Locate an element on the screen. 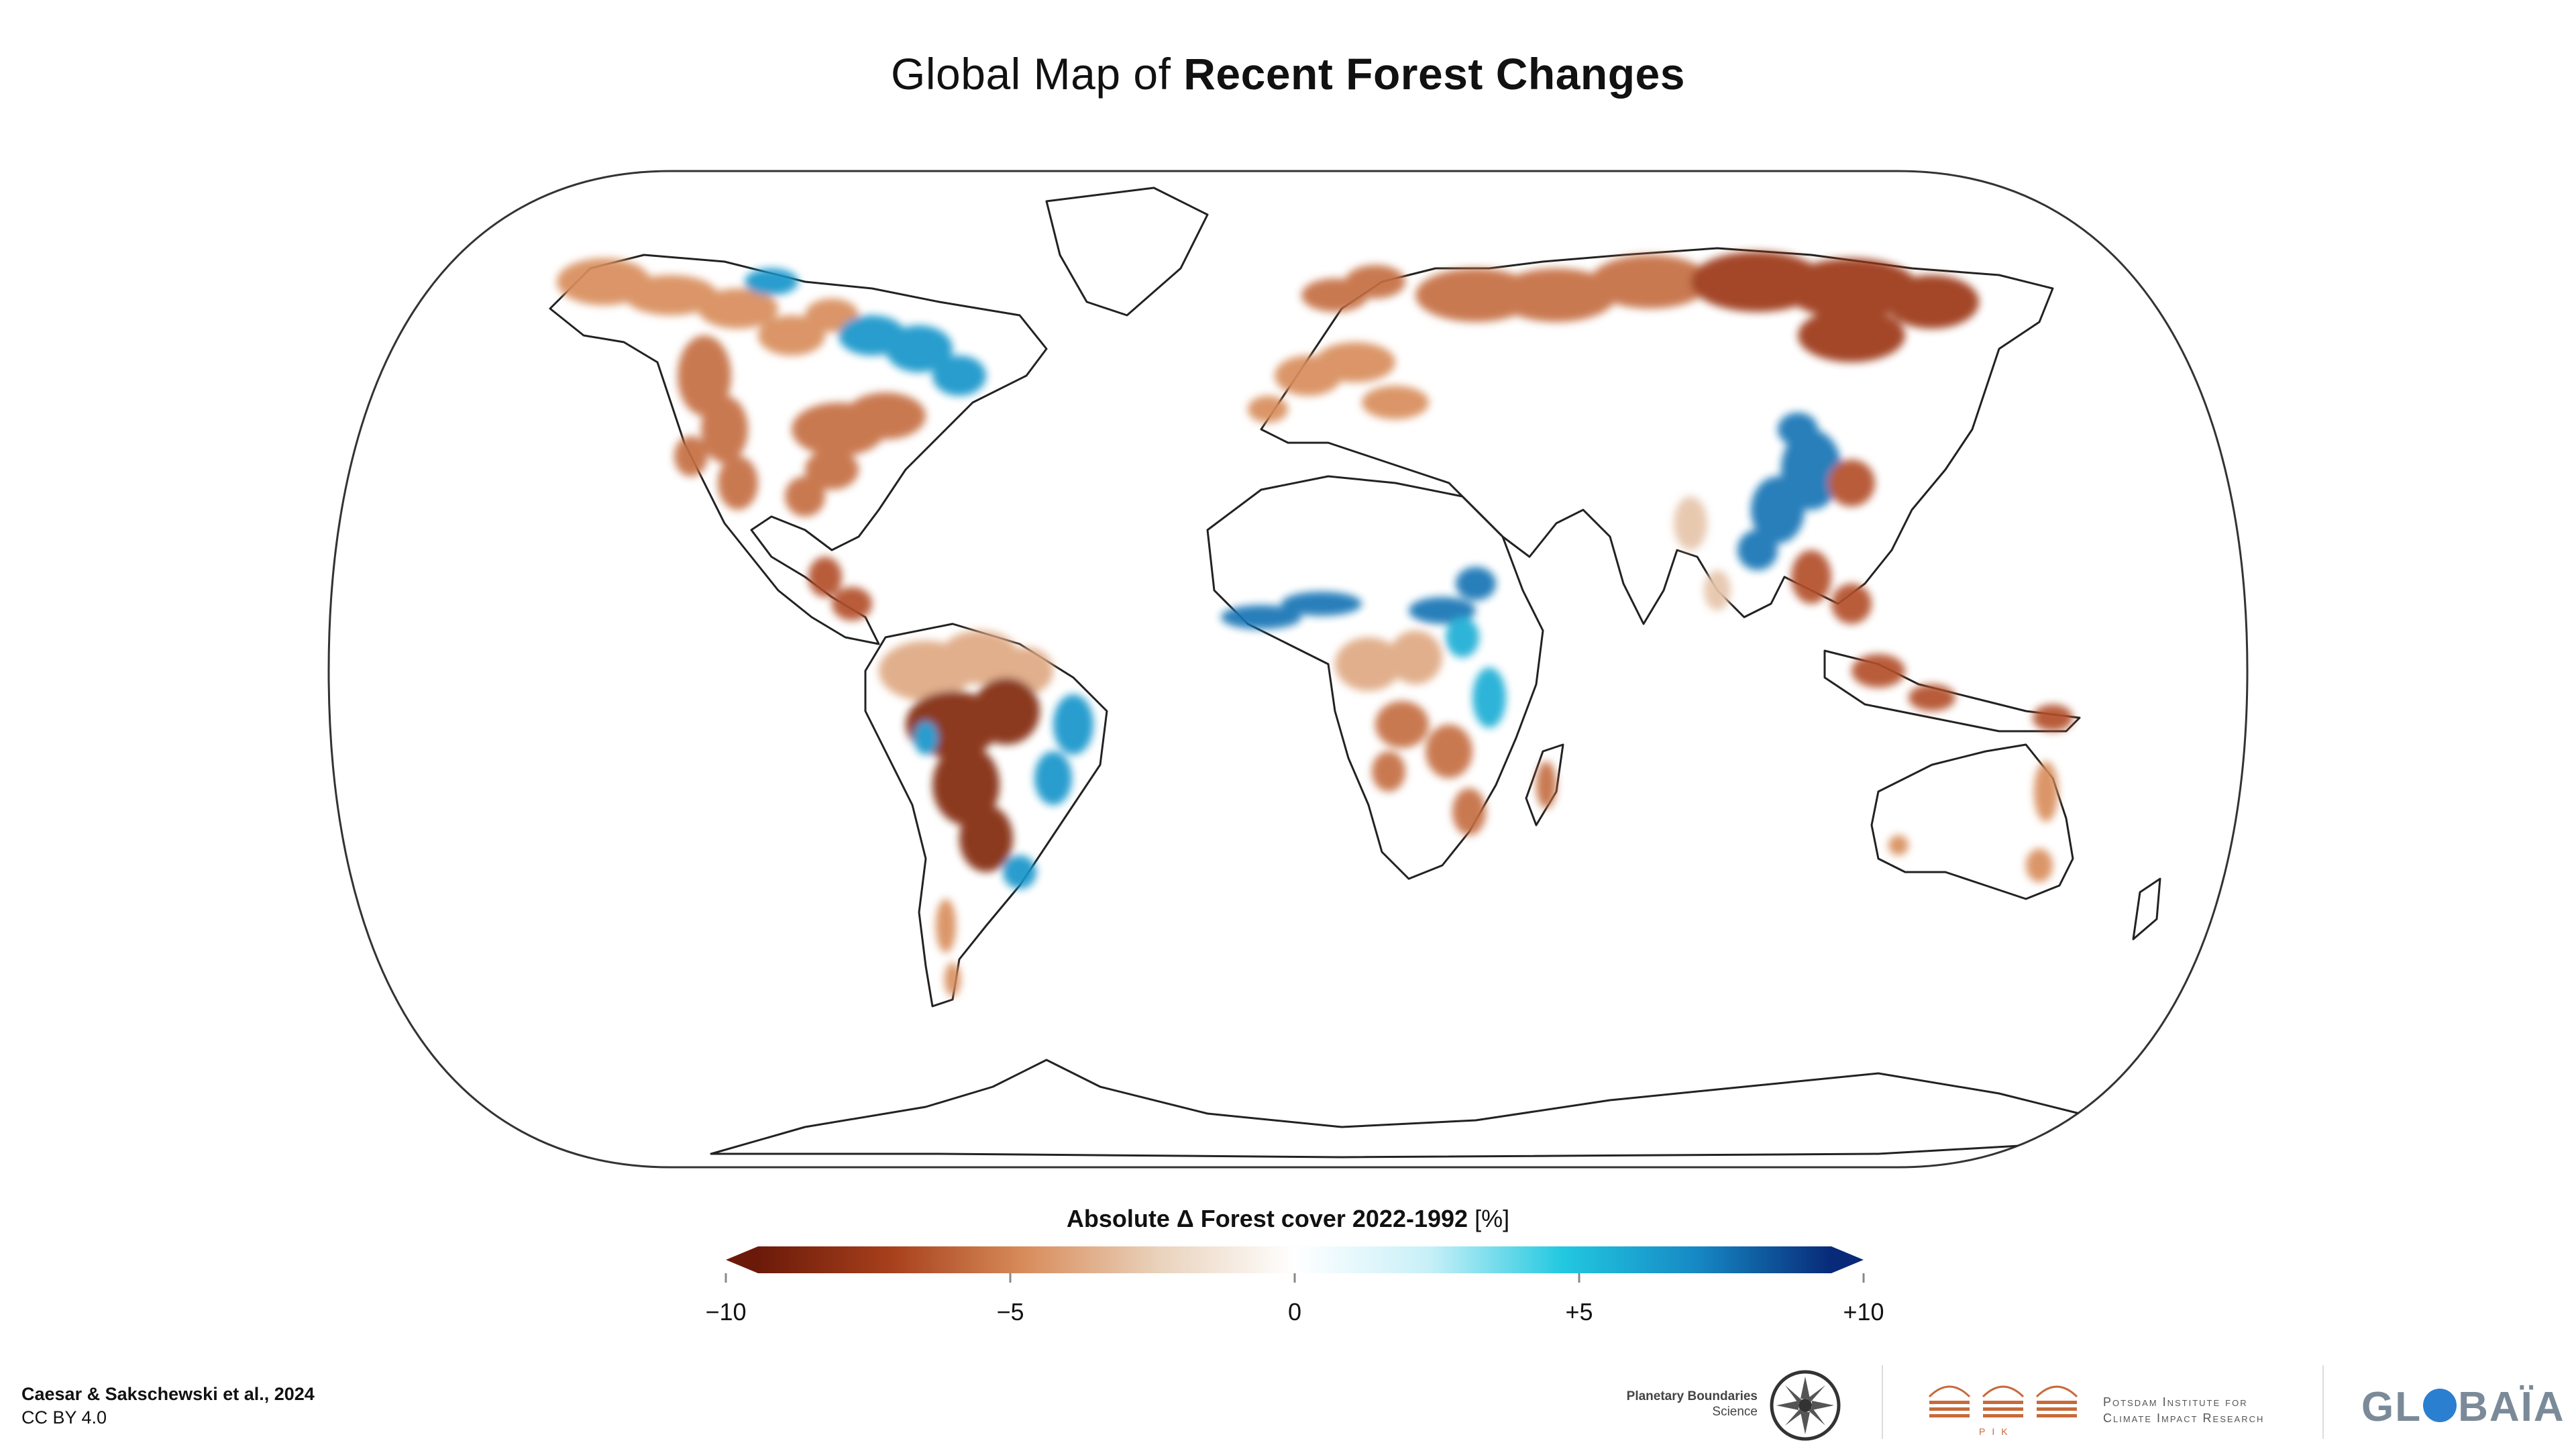 The height and width of the screenshot is (1449, 2576). citation: Caesar & Sakschewski et al., 2024 is located at coordinates (168, 1394).